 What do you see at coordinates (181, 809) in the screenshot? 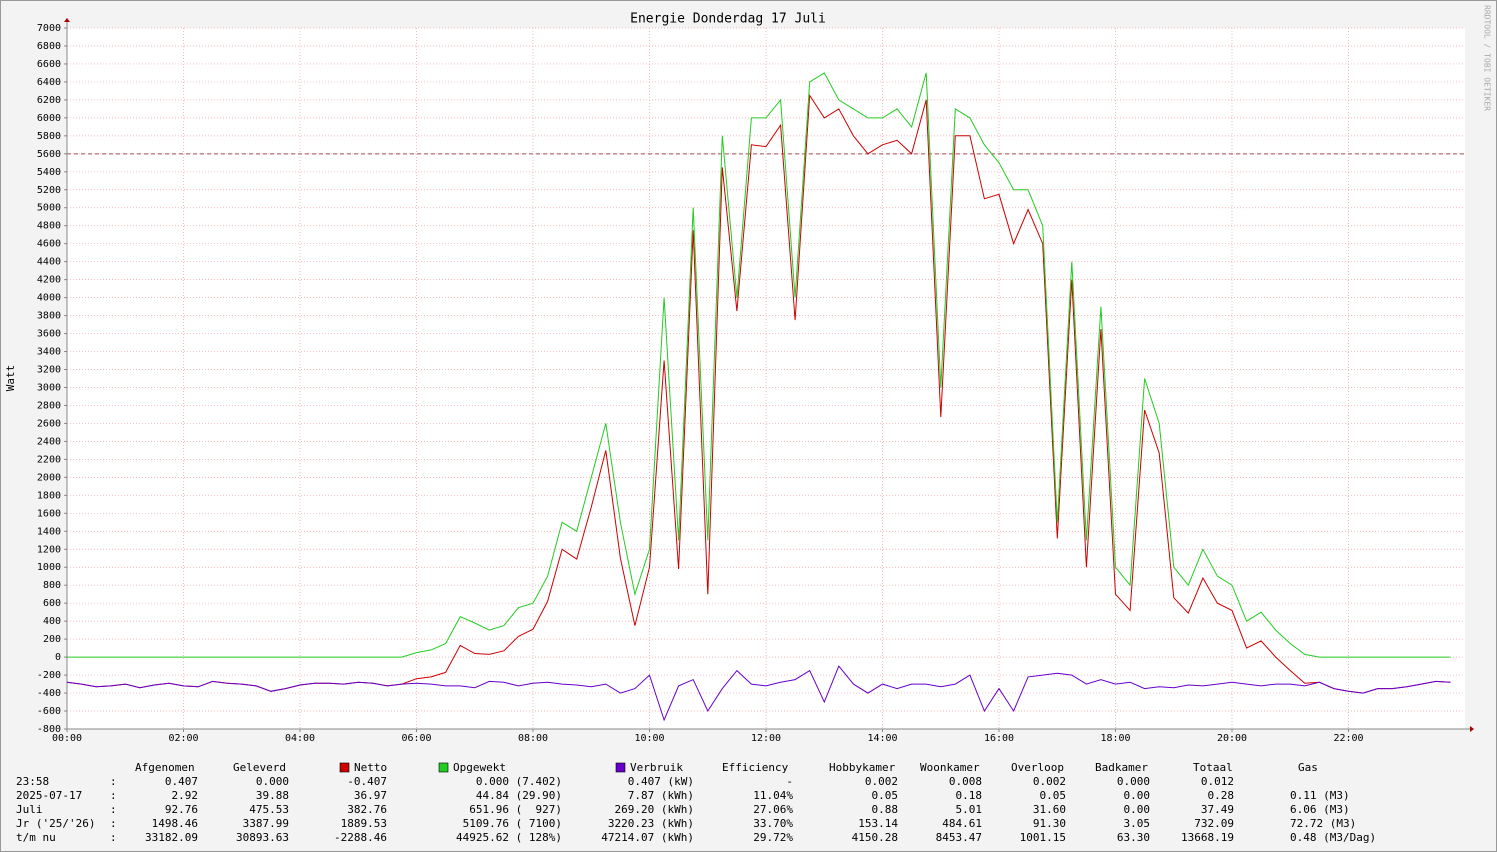
I see `table-cell: 92.76` at bounding box center [181, 809].